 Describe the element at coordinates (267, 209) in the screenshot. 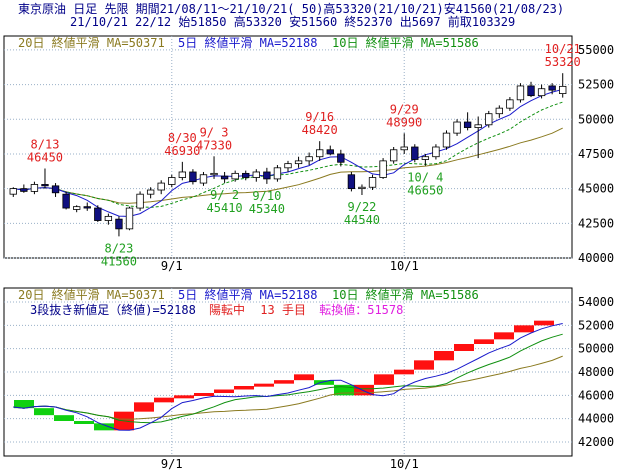

I see `annotation-value: 45340` at that location.